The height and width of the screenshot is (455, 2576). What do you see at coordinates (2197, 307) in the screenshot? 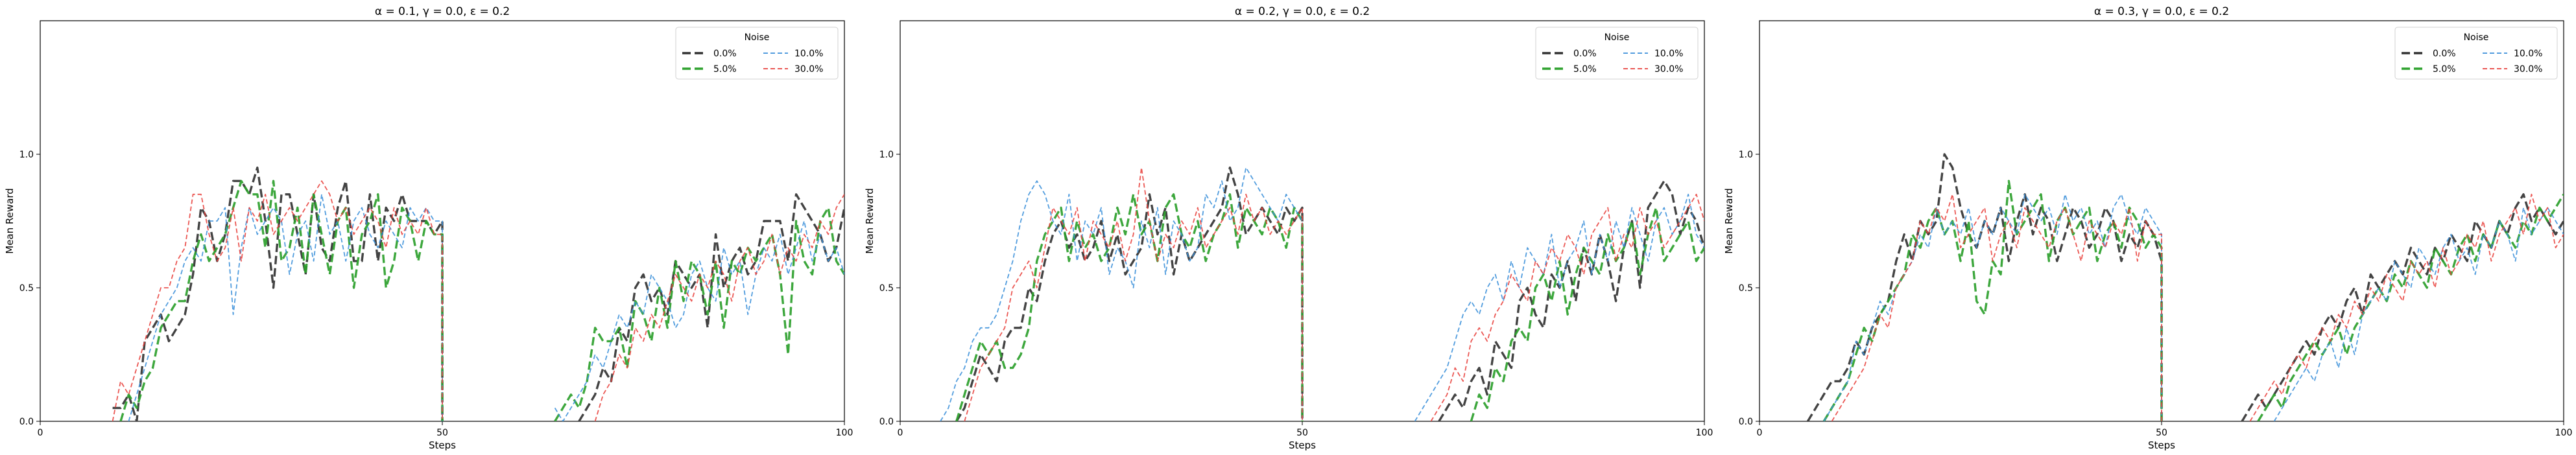
I see `series-30-0pct` at bounding box center [2197, 307].